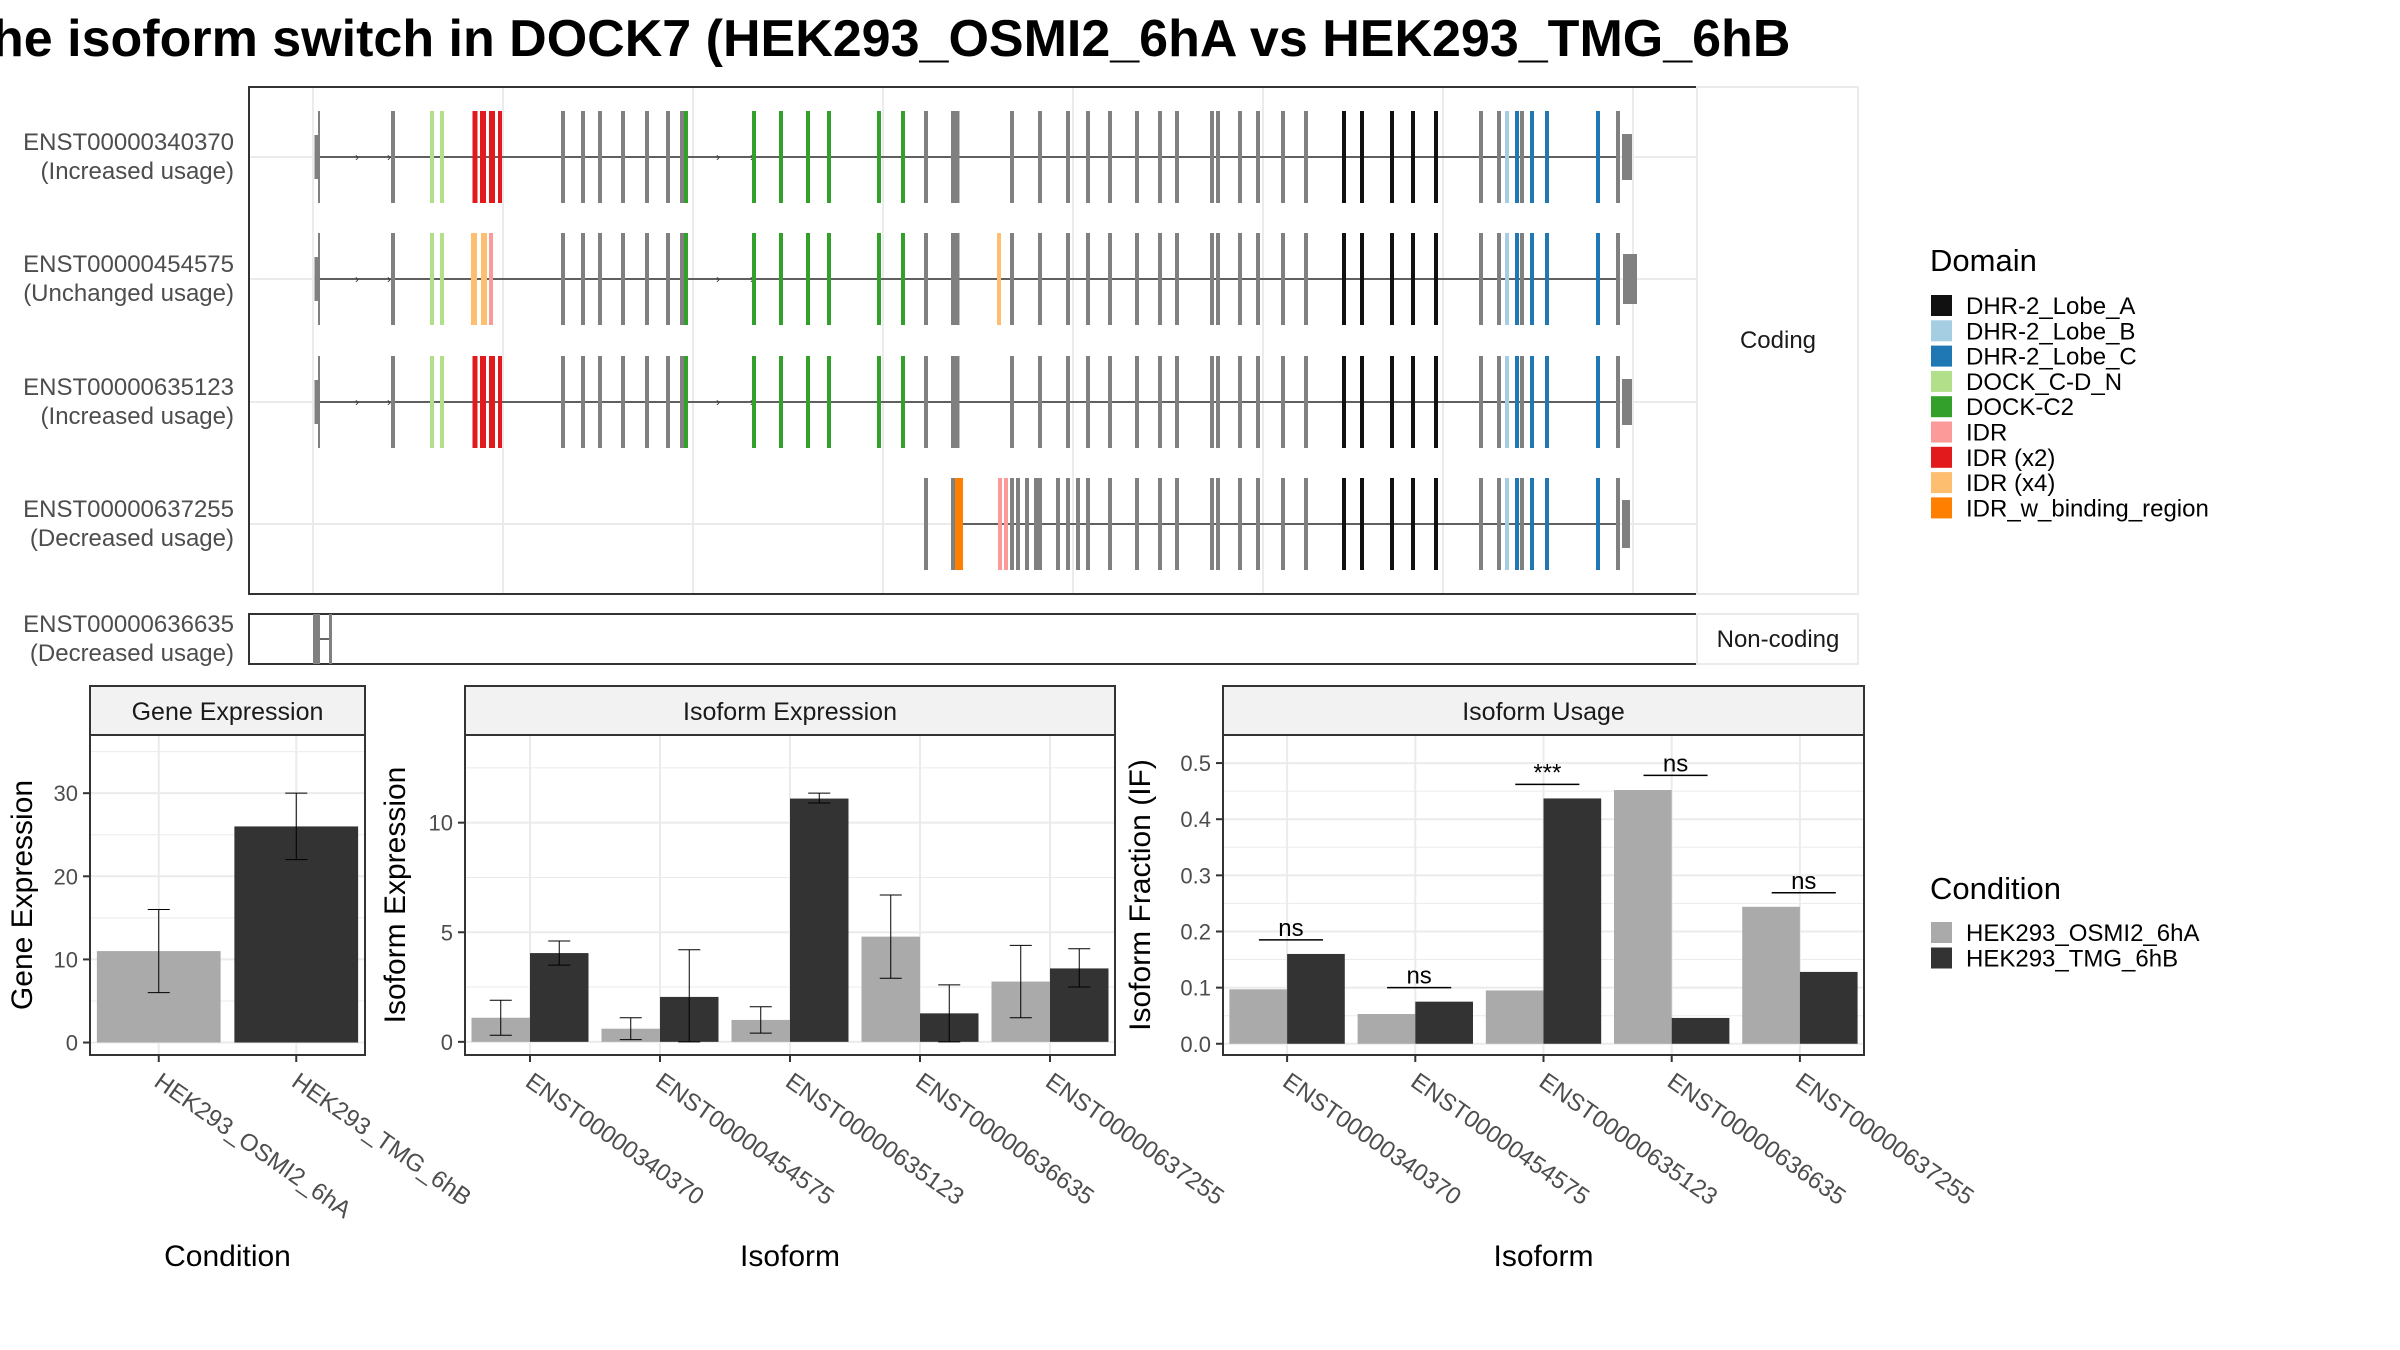  What do you see at coordinates (2082, 933) in the screenshot?
I see `condition-legend-label: HEK293_OSMI2_6hA` at bounding box center [2082, 933].